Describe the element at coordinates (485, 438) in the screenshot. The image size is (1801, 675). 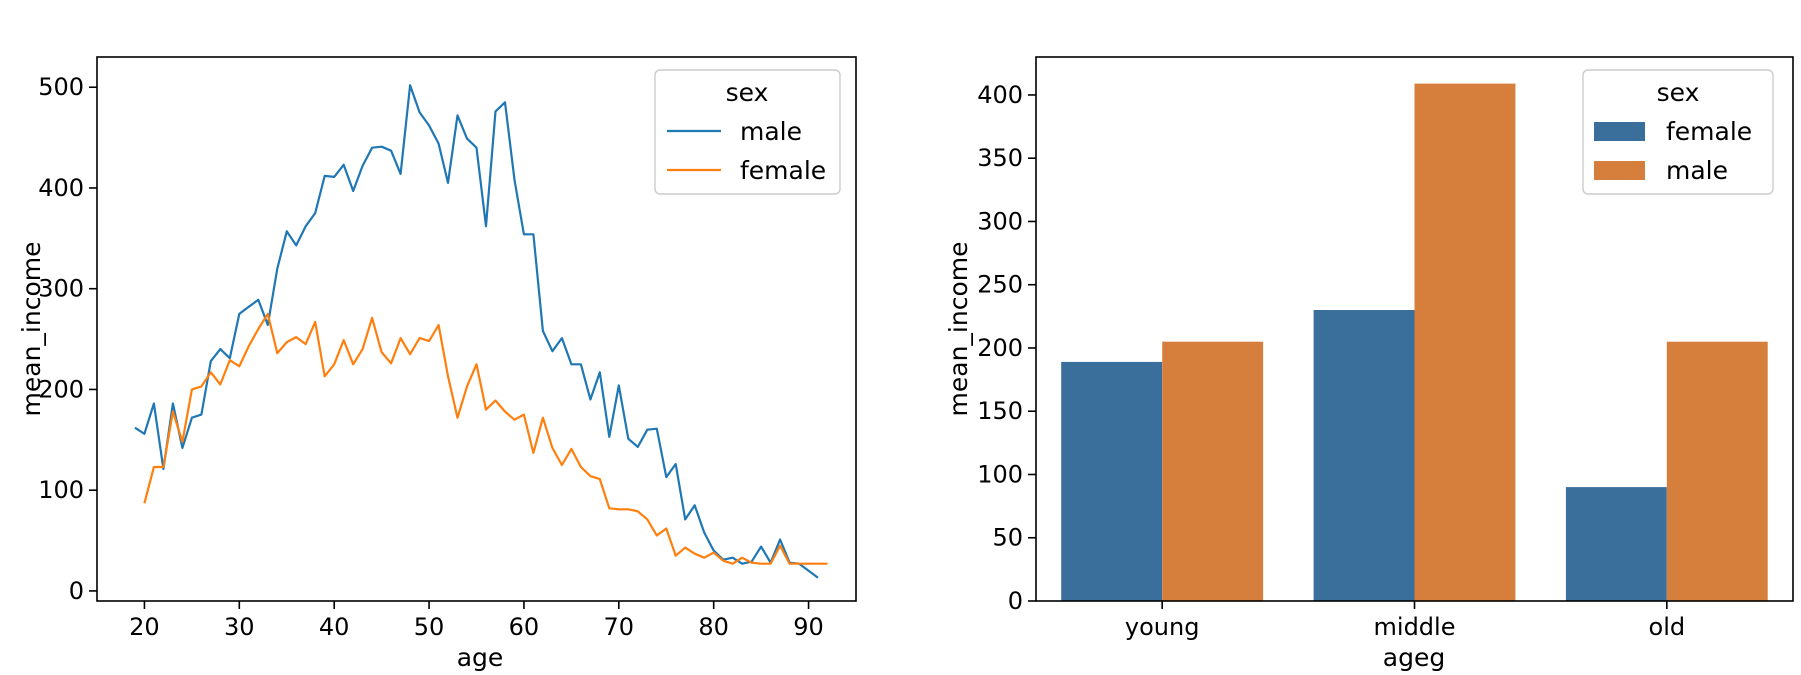
I see `series-line-female` at that location.